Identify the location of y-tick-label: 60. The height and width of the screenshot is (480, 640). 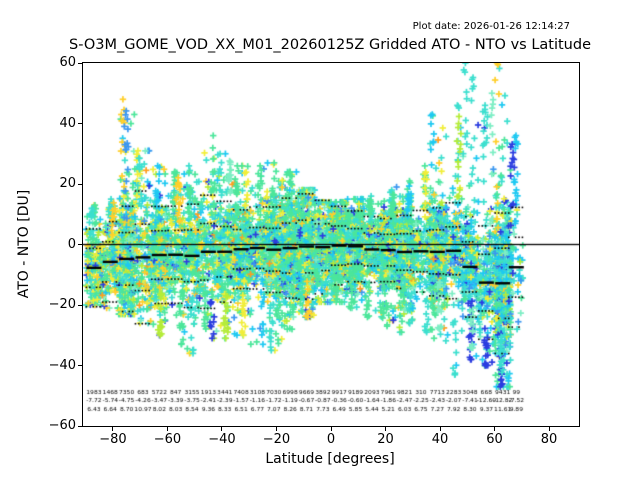
(67, 62).